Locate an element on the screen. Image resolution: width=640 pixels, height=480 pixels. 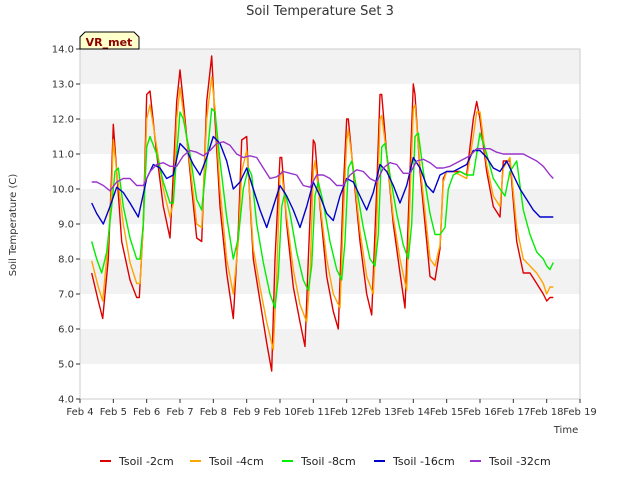
y-tick-label: 4.0 is located at coordinates (66, 400).